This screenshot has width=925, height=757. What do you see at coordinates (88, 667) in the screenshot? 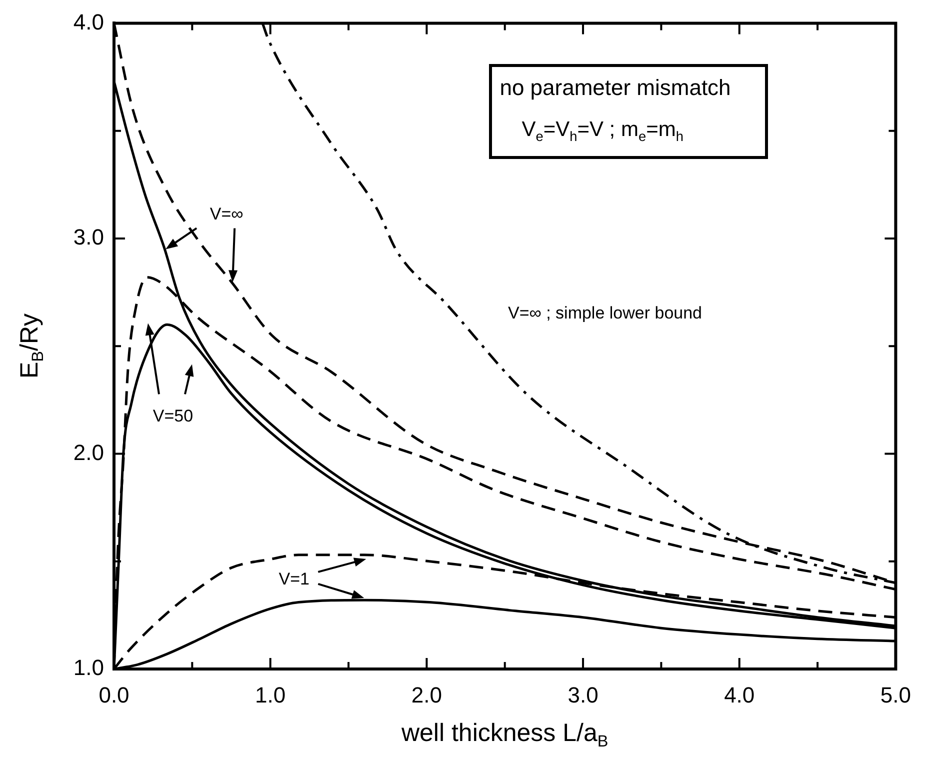
I see `y-tick-label: 1.0` at bounding box center [88, 667].